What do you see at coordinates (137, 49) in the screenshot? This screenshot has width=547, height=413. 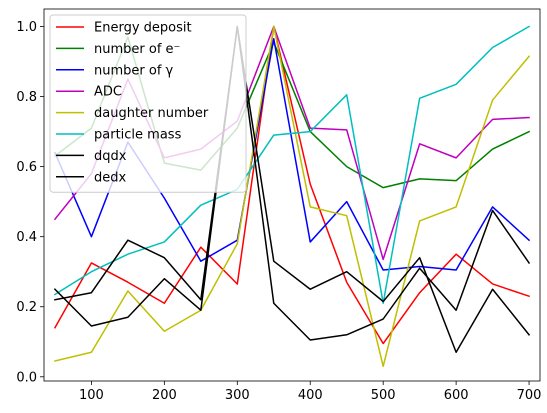 I see `legend-label-number-of-e-1: number of e⁻` at bounding box center [137, 49].